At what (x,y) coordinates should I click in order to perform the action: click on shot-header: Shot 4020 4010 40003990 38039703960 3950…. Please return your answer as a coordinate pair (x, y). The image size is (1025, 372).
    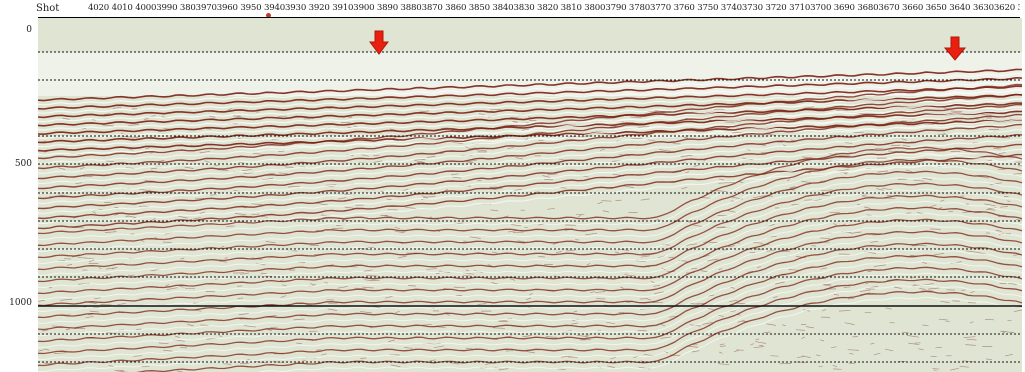
    Looking at the image, I should click on (512, 10).